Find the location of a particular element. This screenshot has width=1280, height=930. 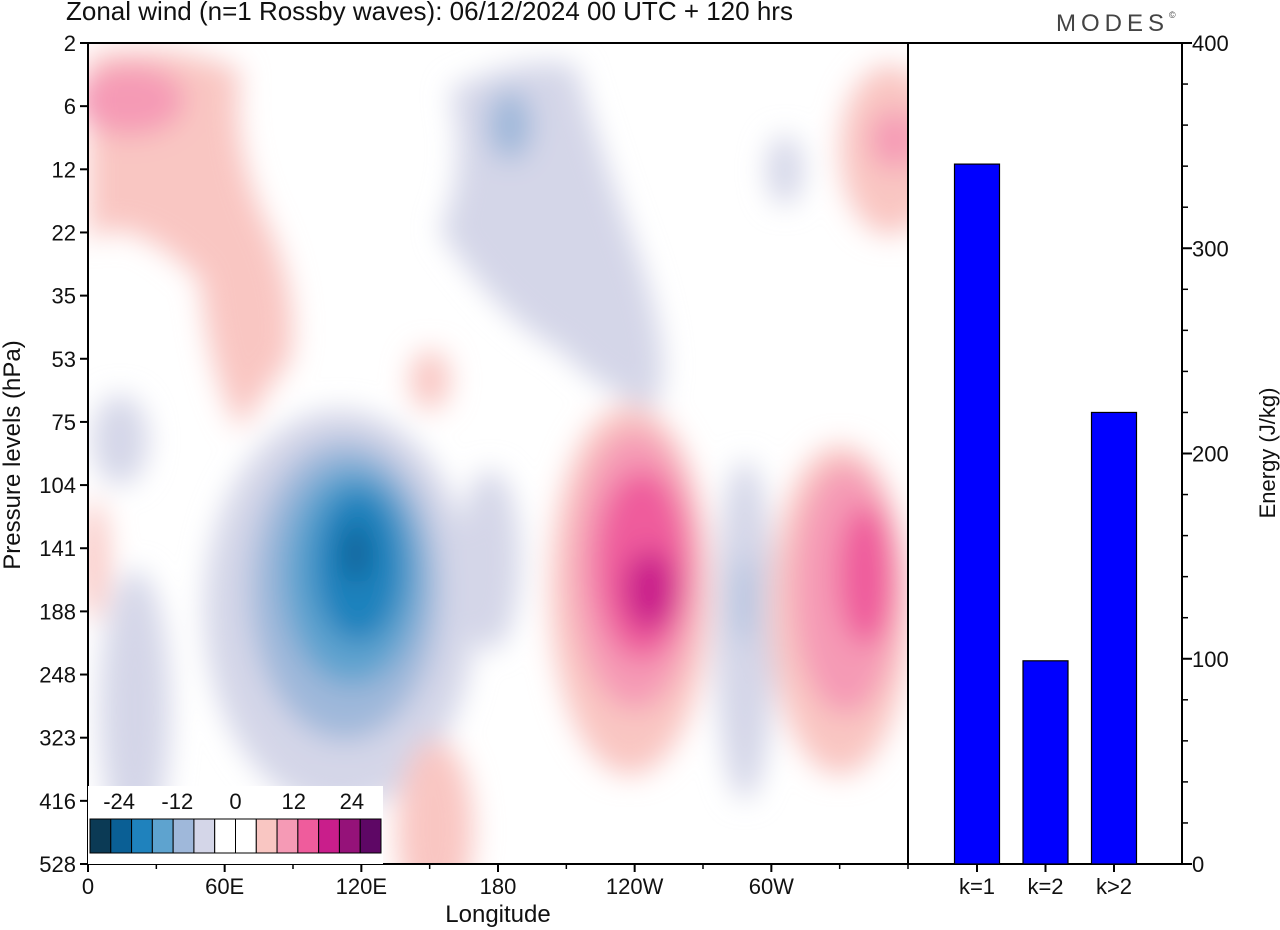

energy-tick-label: 300 is located at coordinates (1210, 248).